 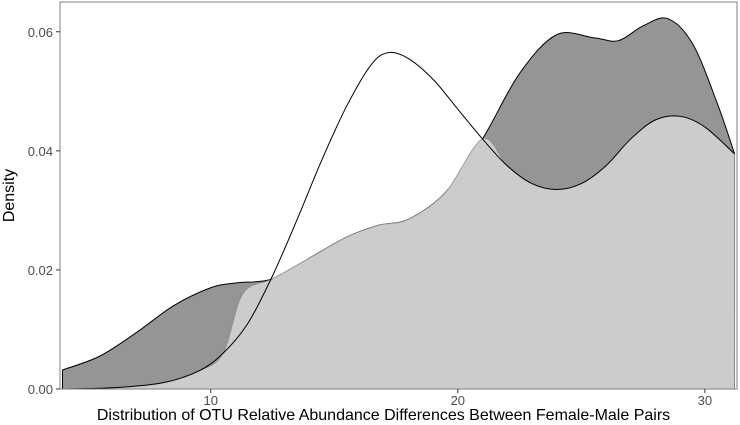 I want to click on y-axis-title: Density, so click(x=9, y=195).